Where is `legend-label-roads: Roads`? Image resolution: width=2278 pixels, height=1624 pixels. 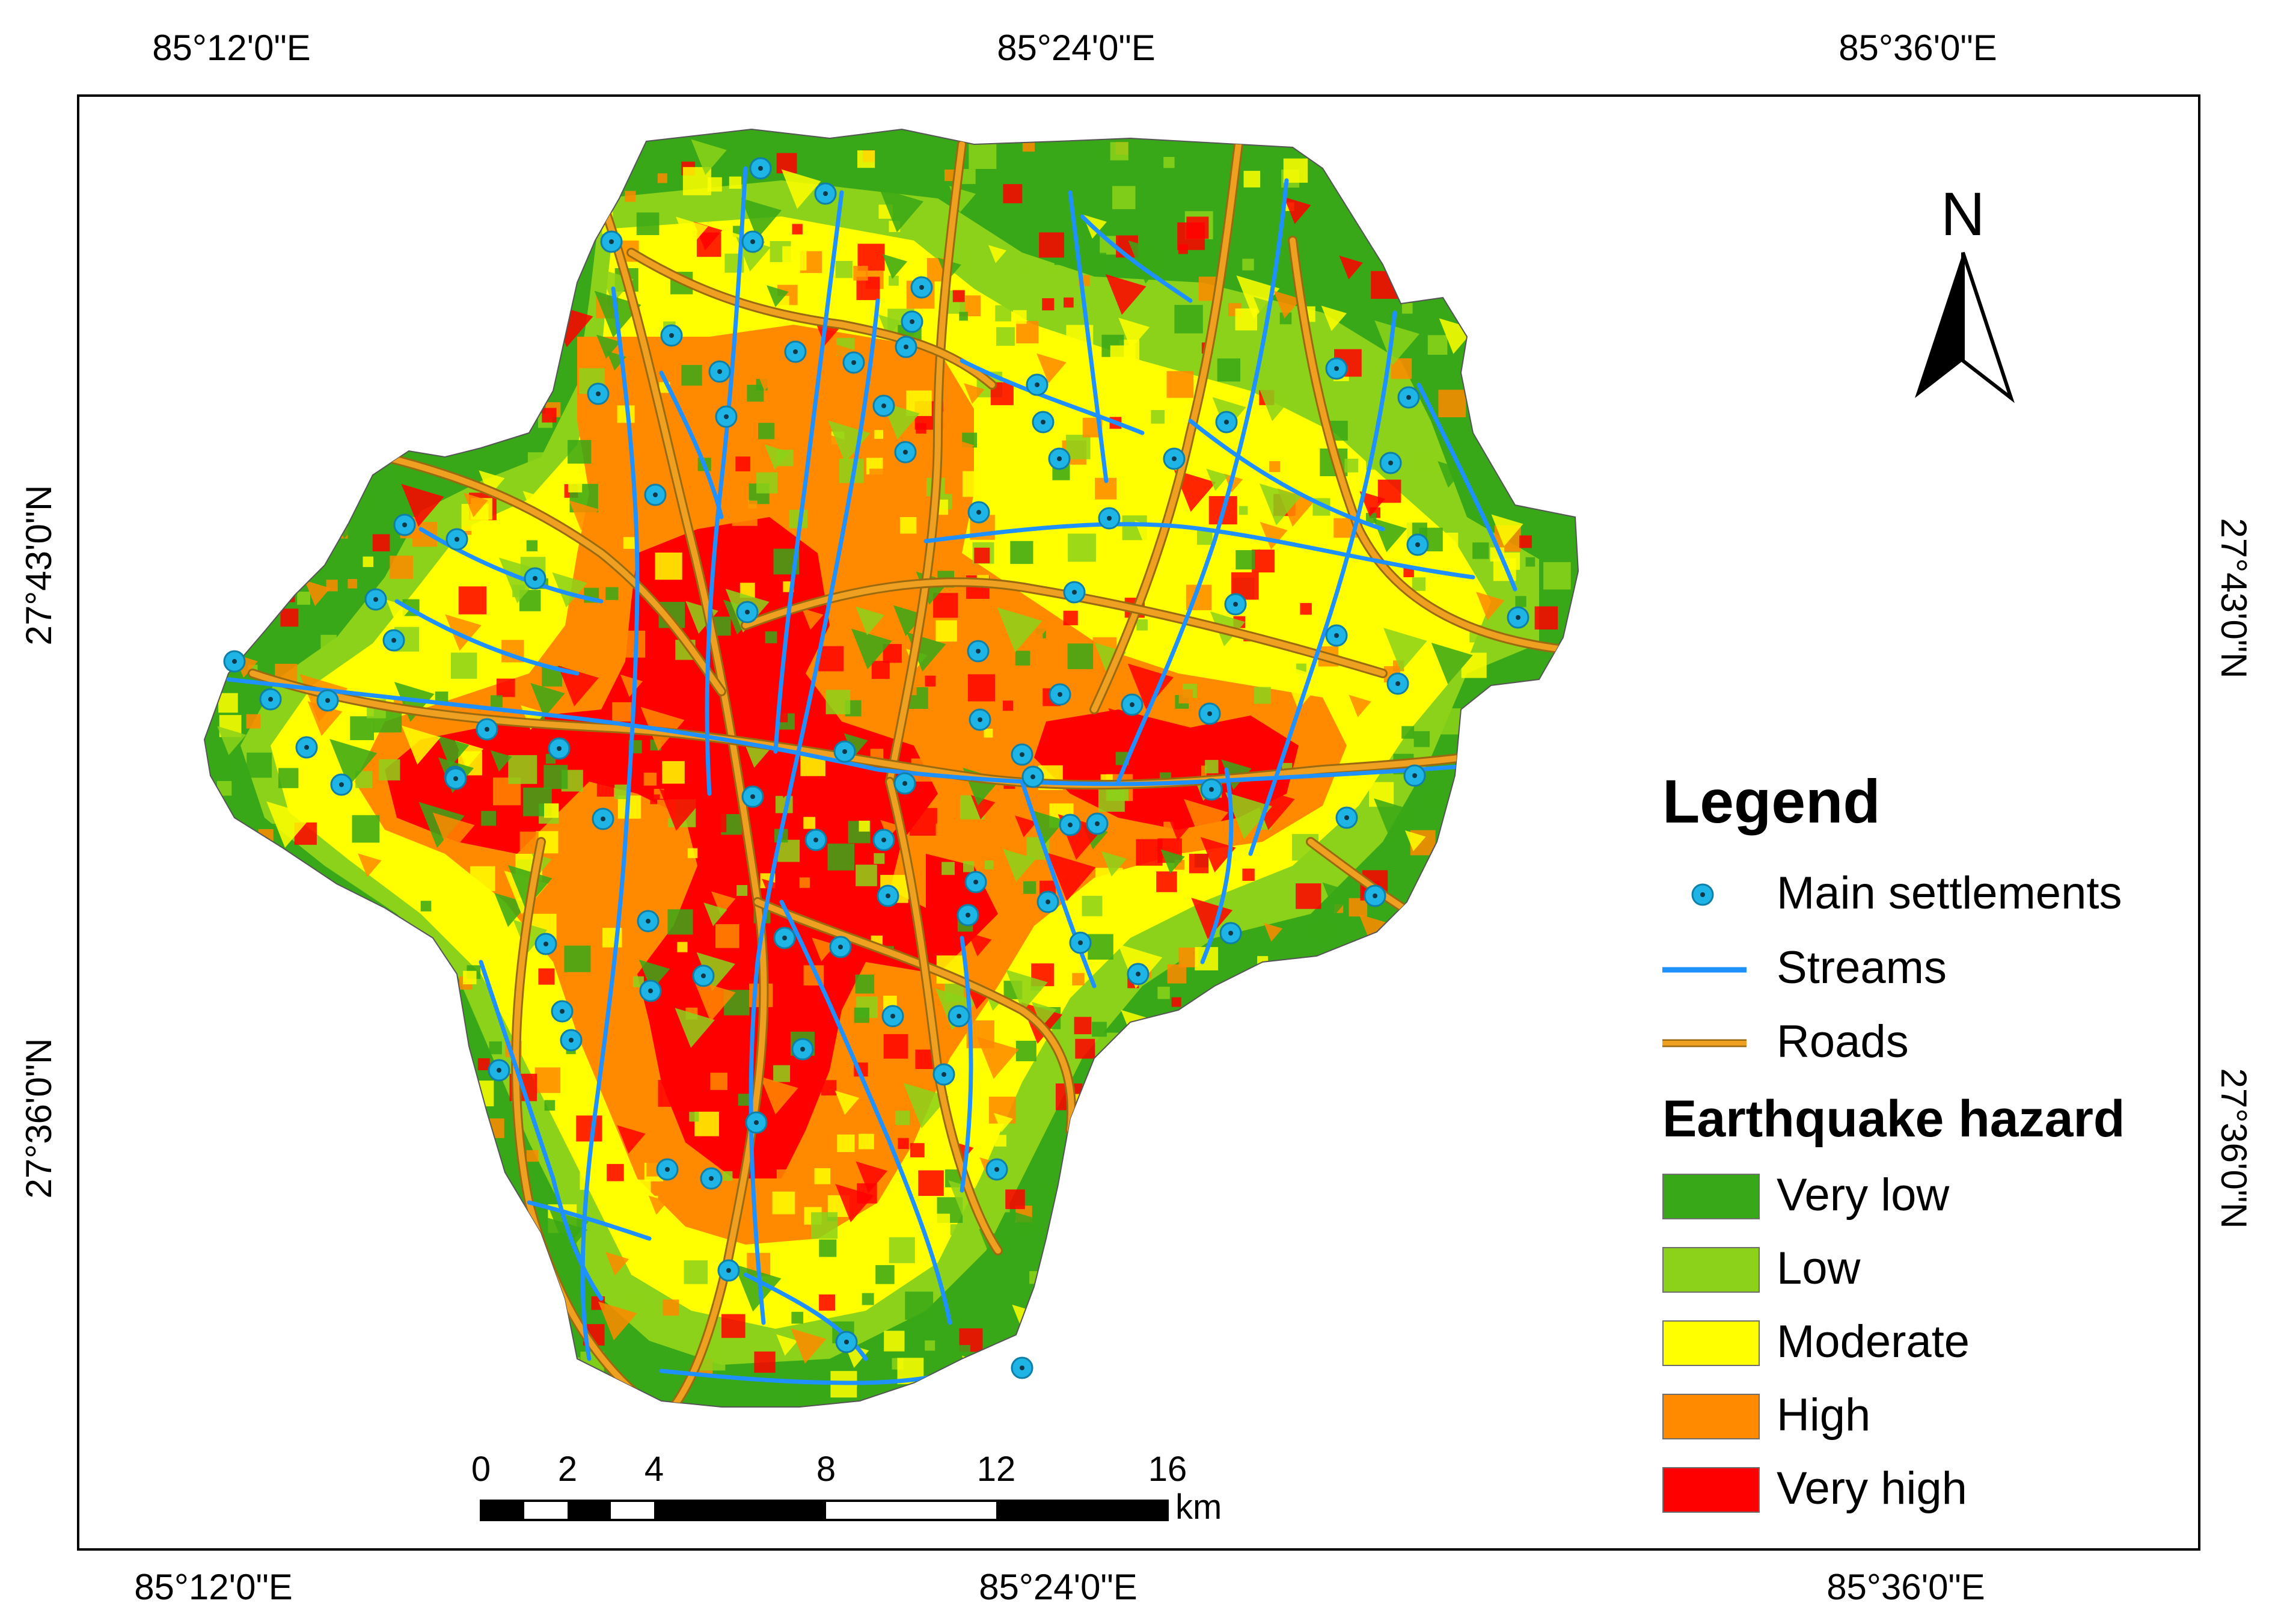 legend-label-roads: Roads is located at coordinates (1843, 1041).